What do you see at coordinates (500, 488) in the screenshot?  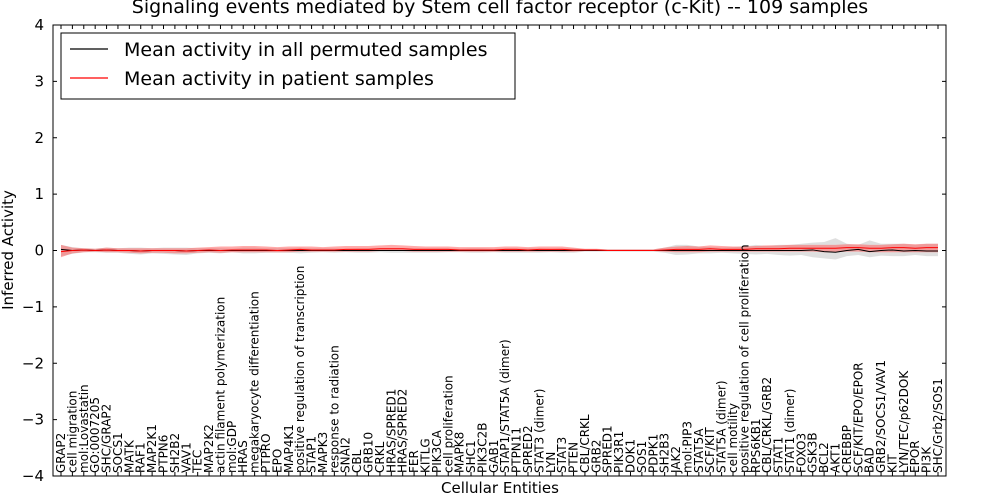 I see `x-axis-title: Cellular Entities` at bounding box center [500, 488].